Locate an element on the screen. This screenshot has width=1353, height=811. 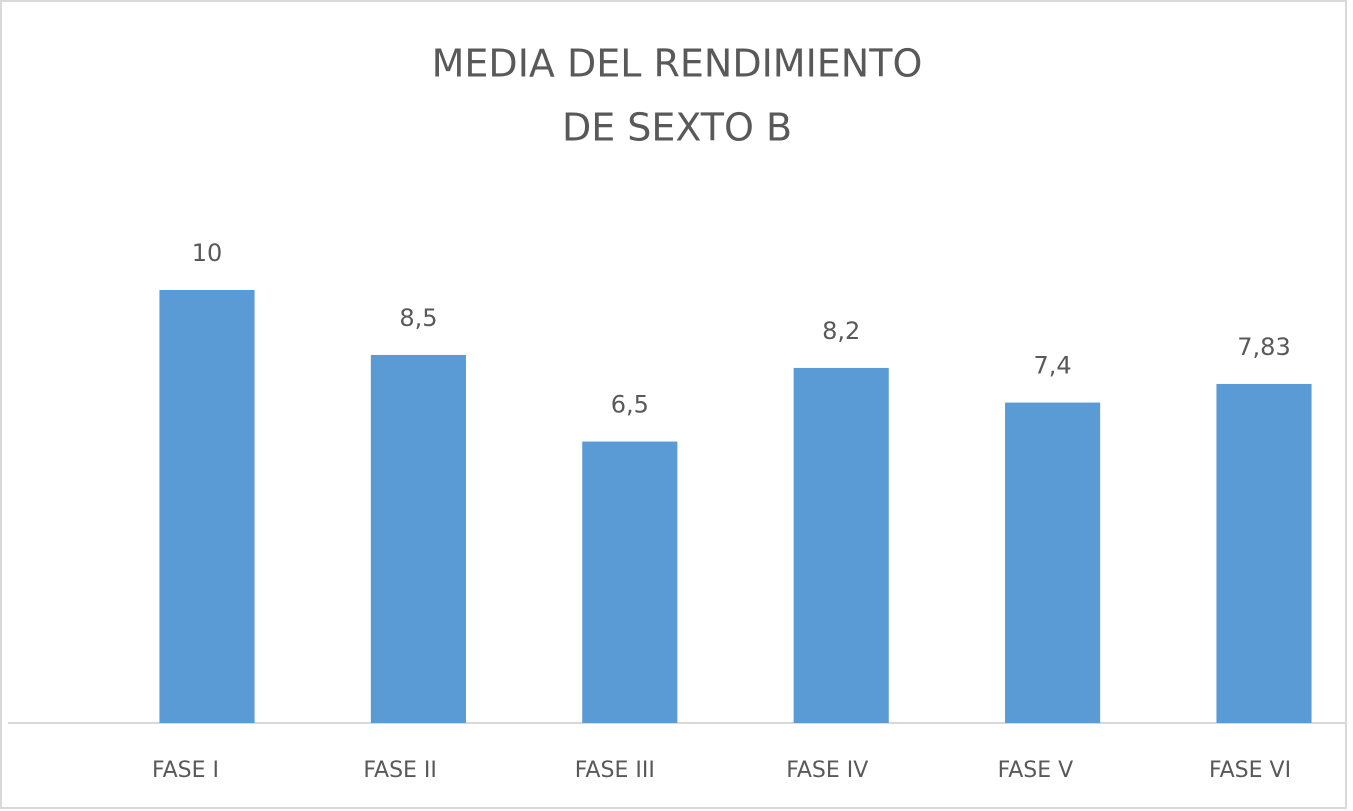
x-tick-label: FASE IV is located at coordinates (827, 770).